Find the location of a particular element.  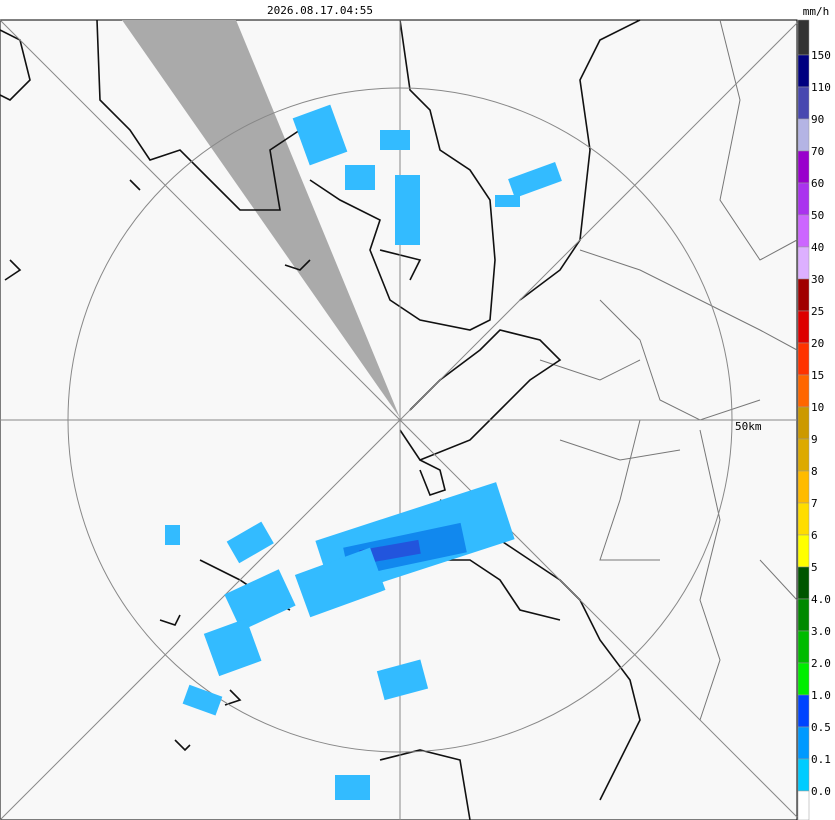

legend-label: 3.0 is located at coordinates (821, 631).